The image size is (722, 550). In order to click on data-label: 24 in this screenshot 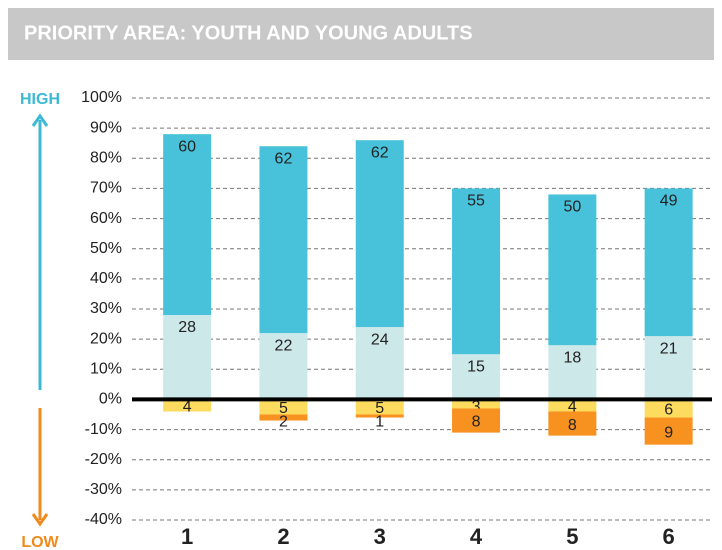, I will do `click(380, 339)`.